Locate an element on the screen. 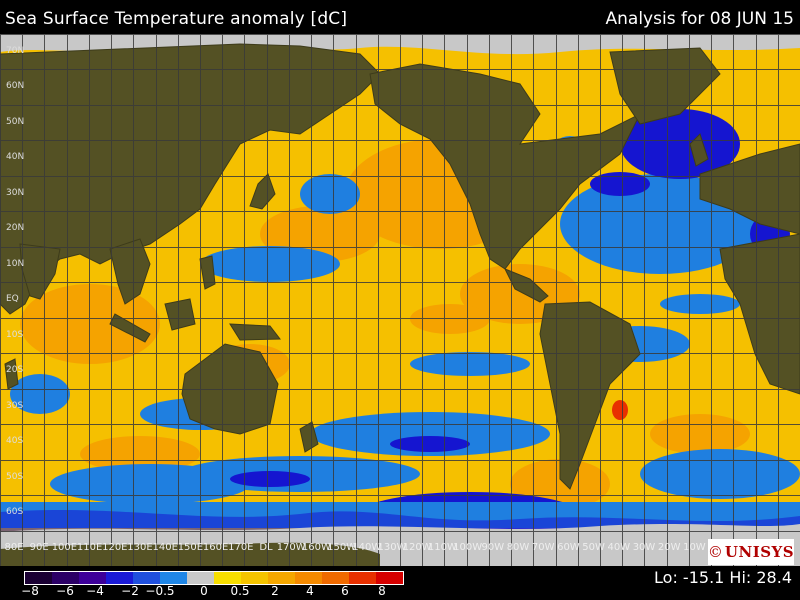 The image size is (800, 600). color-scale-label: −2 is located at coordinates (130, 591).